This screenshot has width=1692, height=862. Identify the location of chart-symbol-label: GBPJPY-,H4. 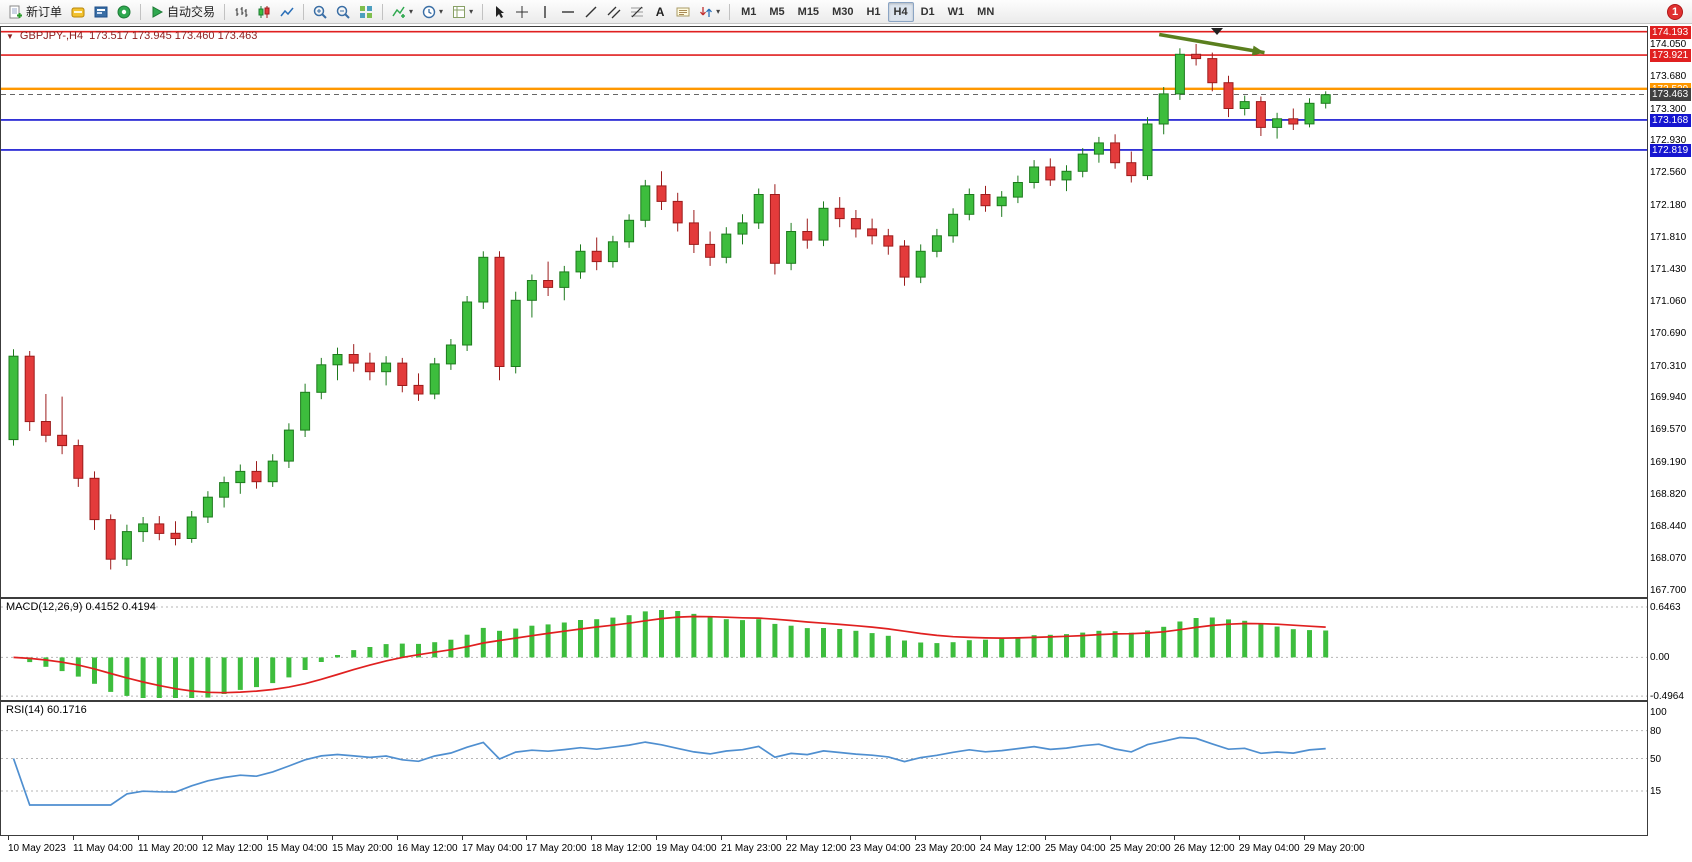
(51, 36).